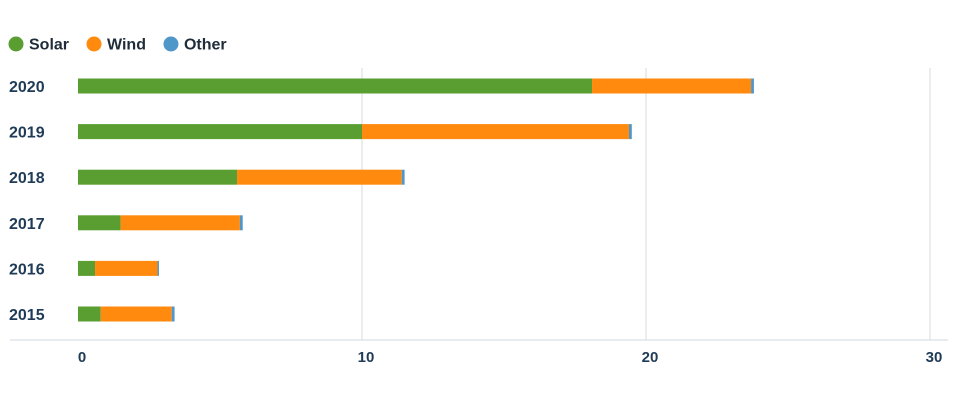  I want to click on bar-solar-2016, so click(87, 268).